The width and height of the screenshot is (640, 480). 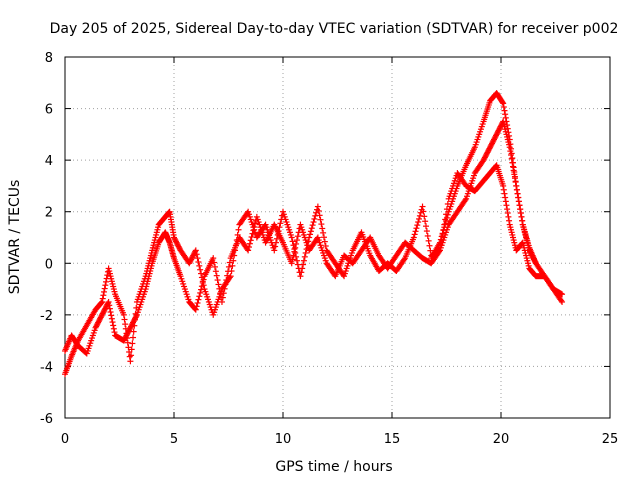 I want to click on x-tick-label: 0, so click(x=65, y=439).